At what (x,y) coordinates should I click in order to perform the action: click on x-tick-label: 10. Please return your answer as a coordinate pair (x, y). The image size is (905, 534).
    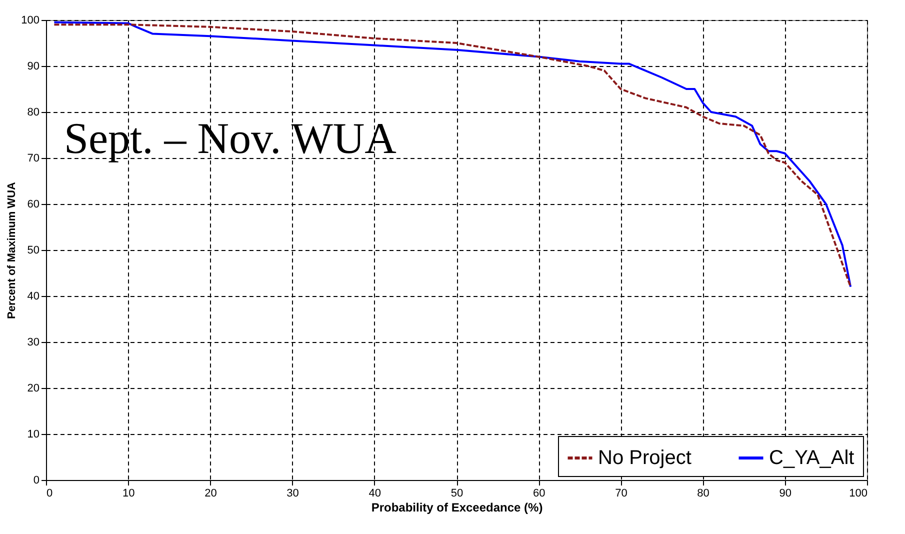
    Looking at the image, I should click on (128, 494).